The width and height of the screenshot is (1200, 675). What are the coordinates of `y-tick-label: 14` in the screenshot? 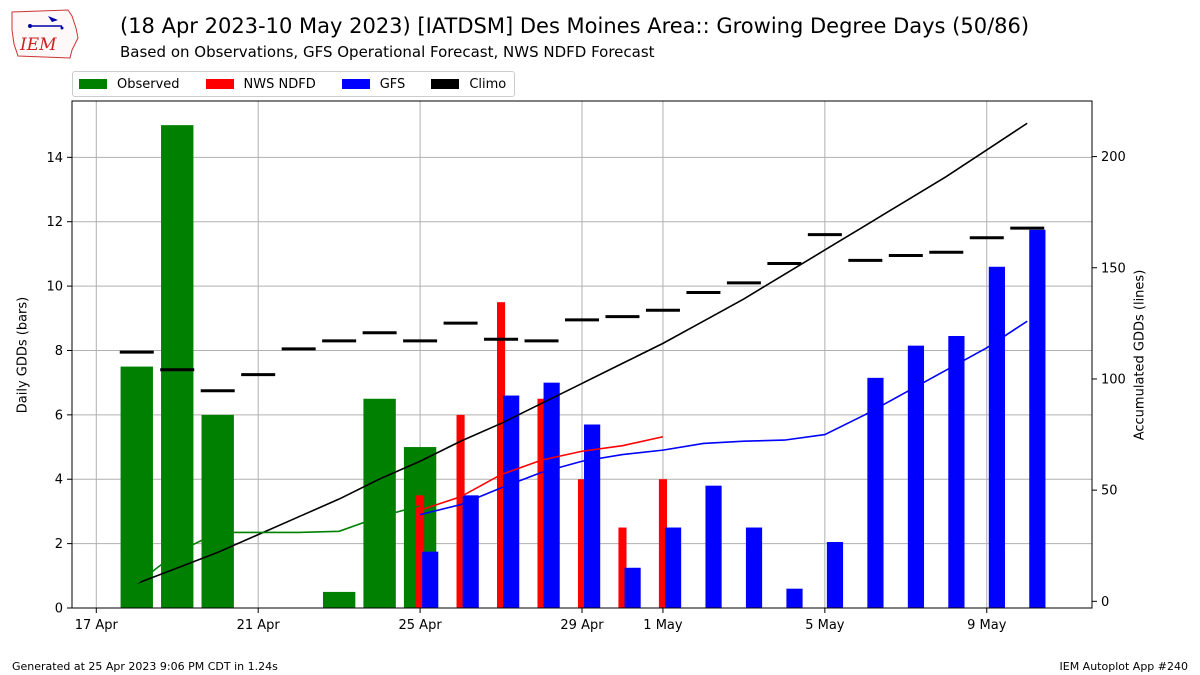 It's located at (54, 158).